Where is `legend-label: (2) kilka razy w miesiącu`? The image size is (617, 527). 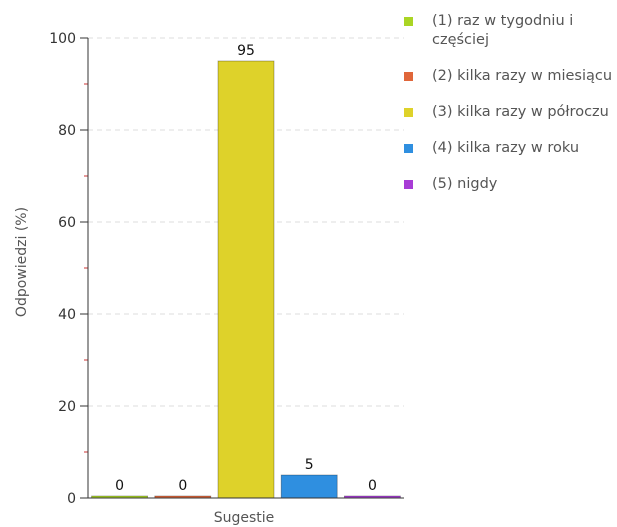 legend-label: (2) kilka razy w miesiącu is located at coordinates (522, 76).